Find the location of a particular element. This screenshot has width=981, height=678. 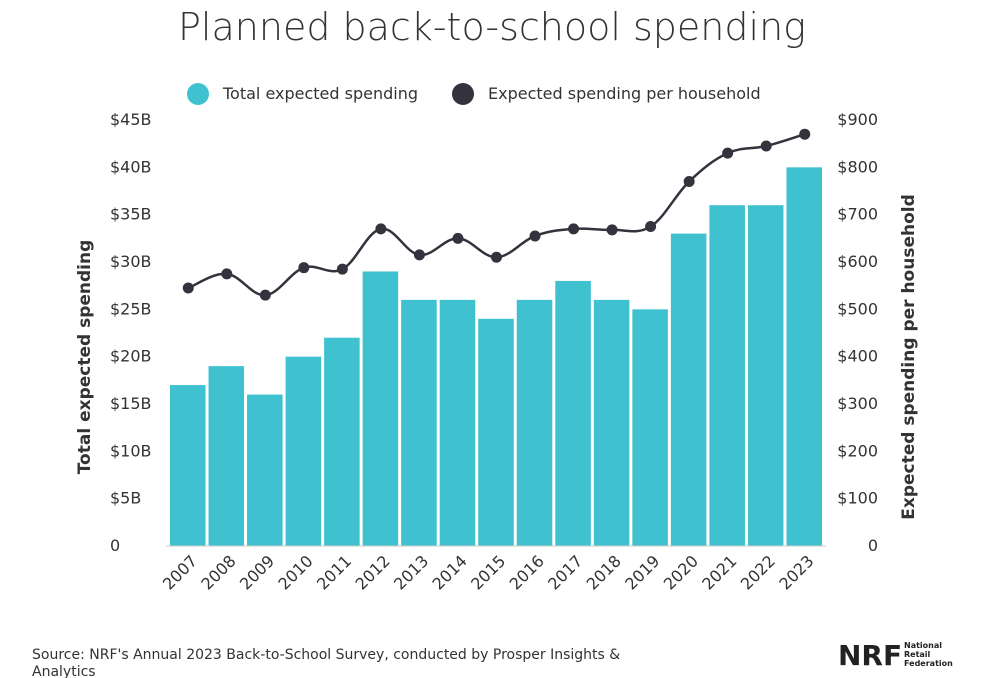

right-tick-label: $800 is located at coordinates (857, 166).